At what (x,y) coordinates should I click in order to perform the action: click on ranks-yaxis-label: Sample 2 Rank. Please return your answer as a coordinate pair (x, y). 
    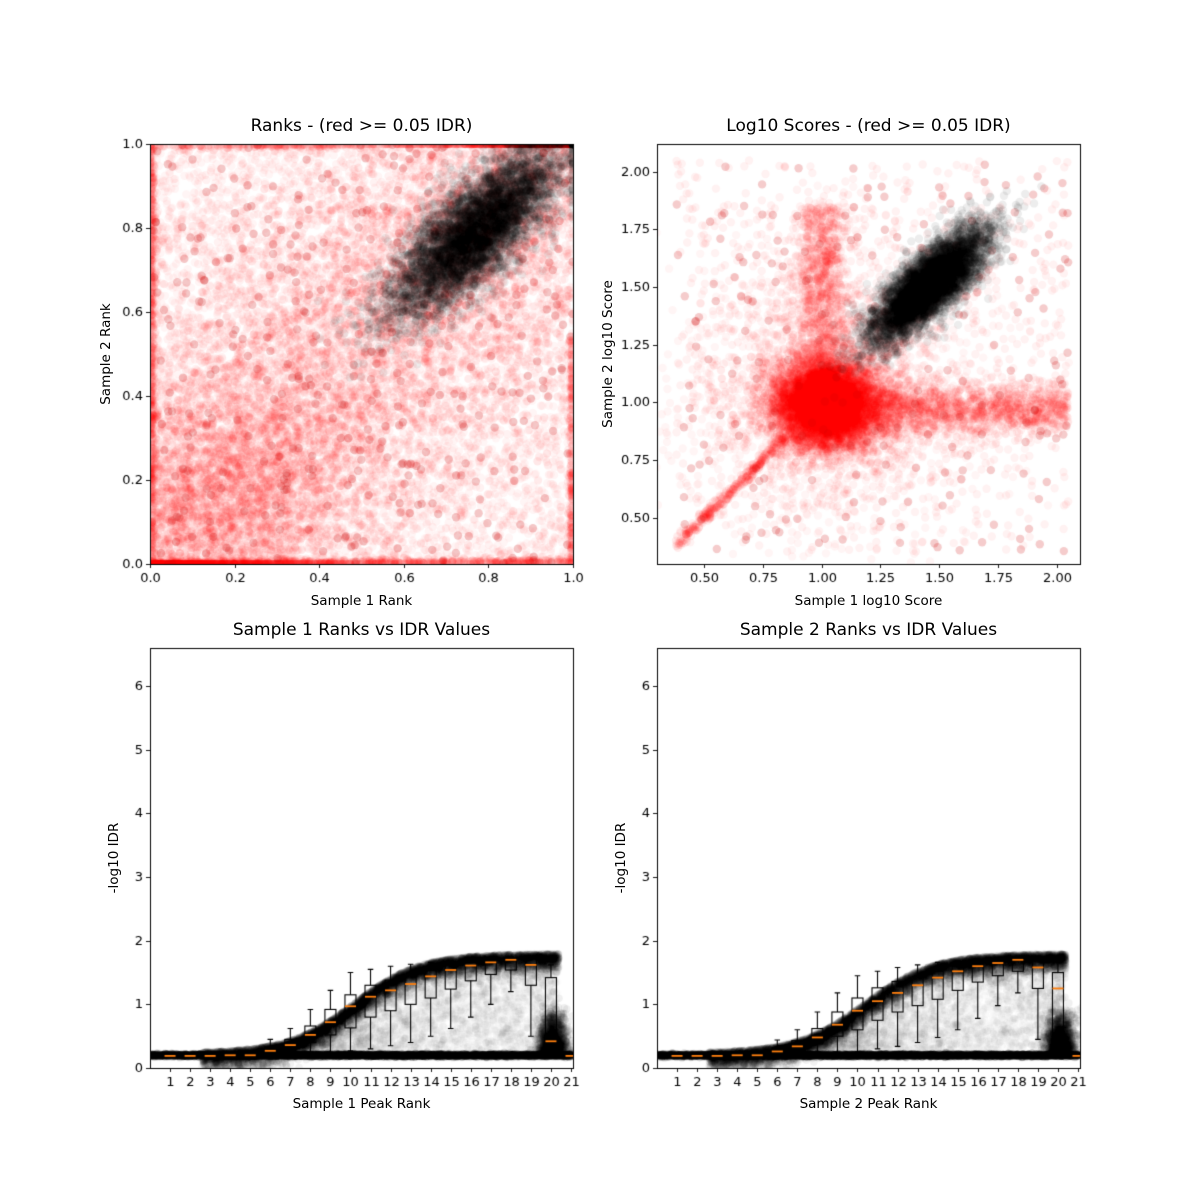
    Looking at the image, I should click on (106, 354).